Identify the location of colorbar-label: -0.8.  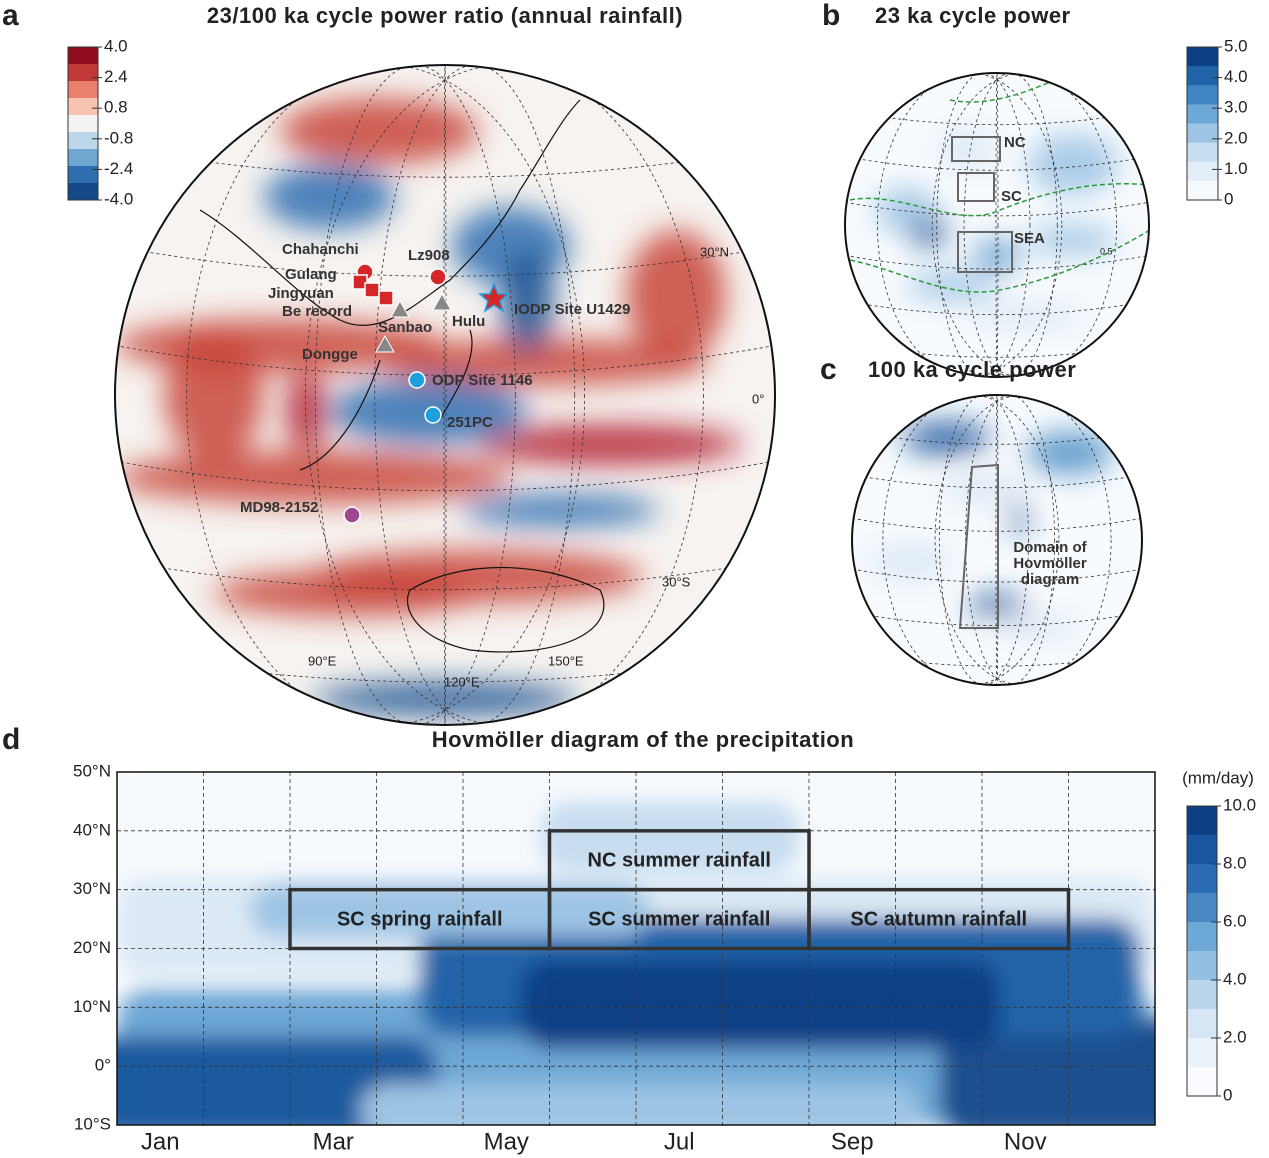
(118, 137).